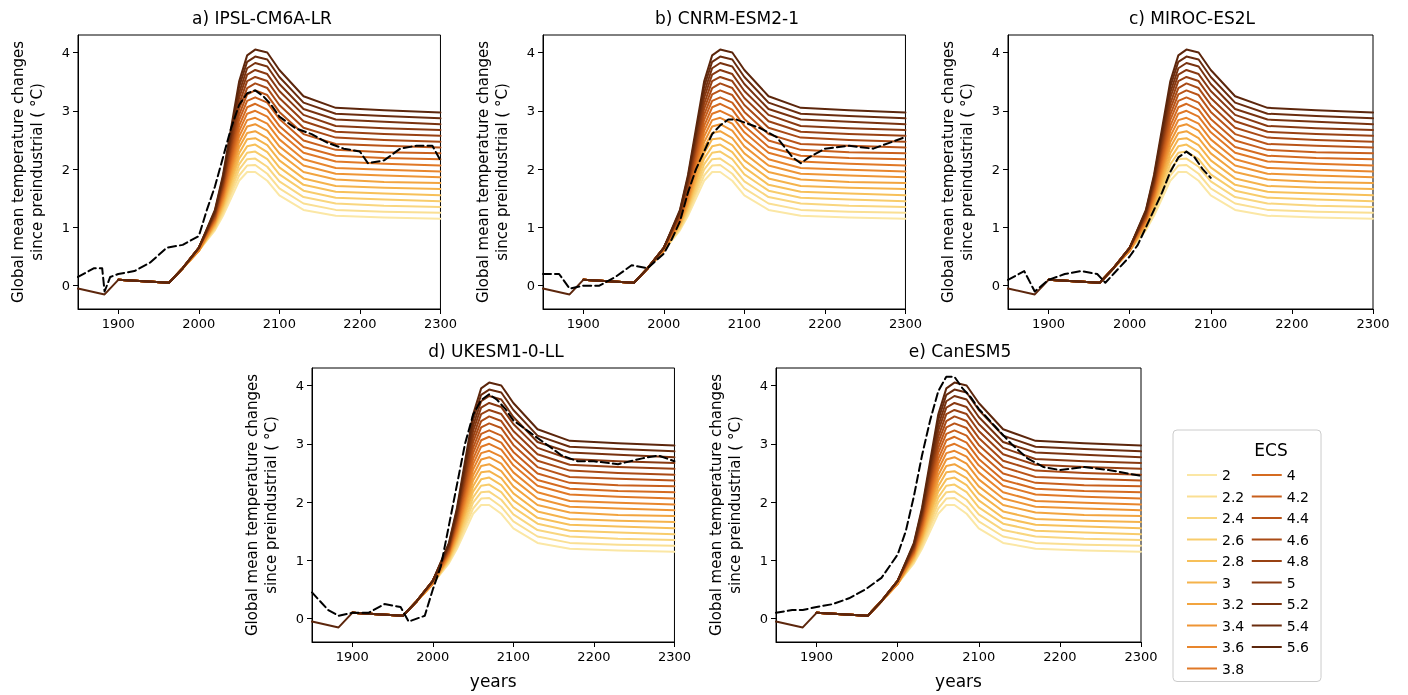 The width and height of the screenshot is (1408, 695). I want to click on legend-title: ECS, so click(1271, 449).